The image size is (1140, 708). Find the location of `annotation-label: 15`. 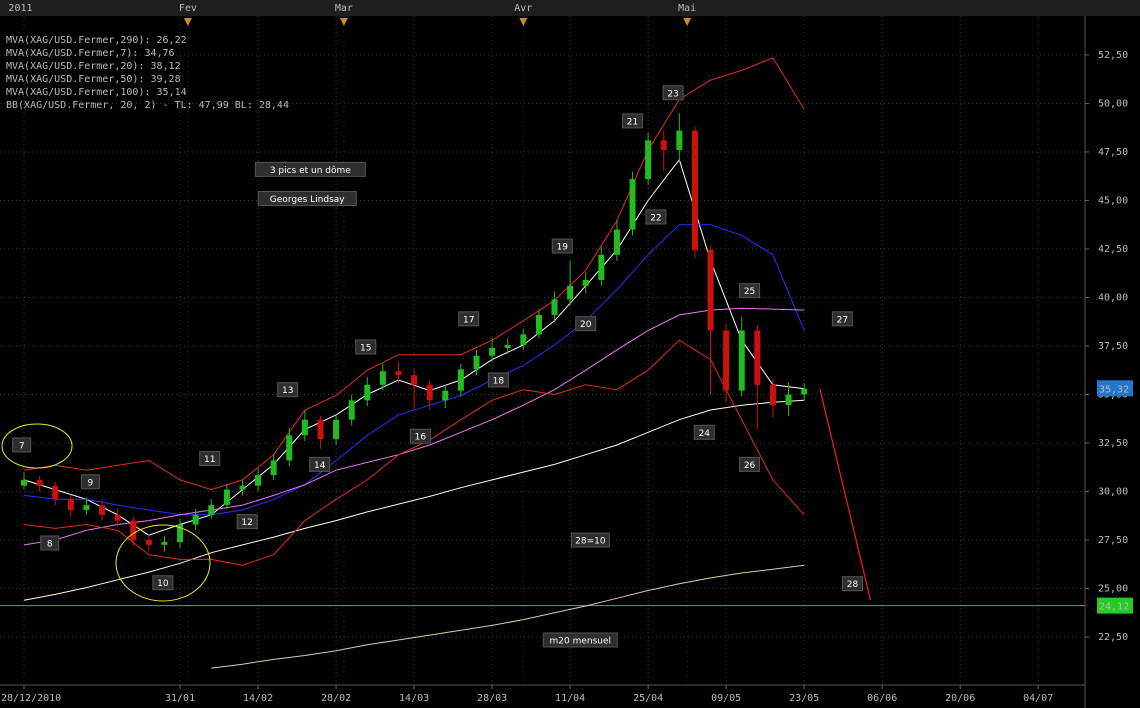

annotation-label: 15 is located at coordinates (365, 348).